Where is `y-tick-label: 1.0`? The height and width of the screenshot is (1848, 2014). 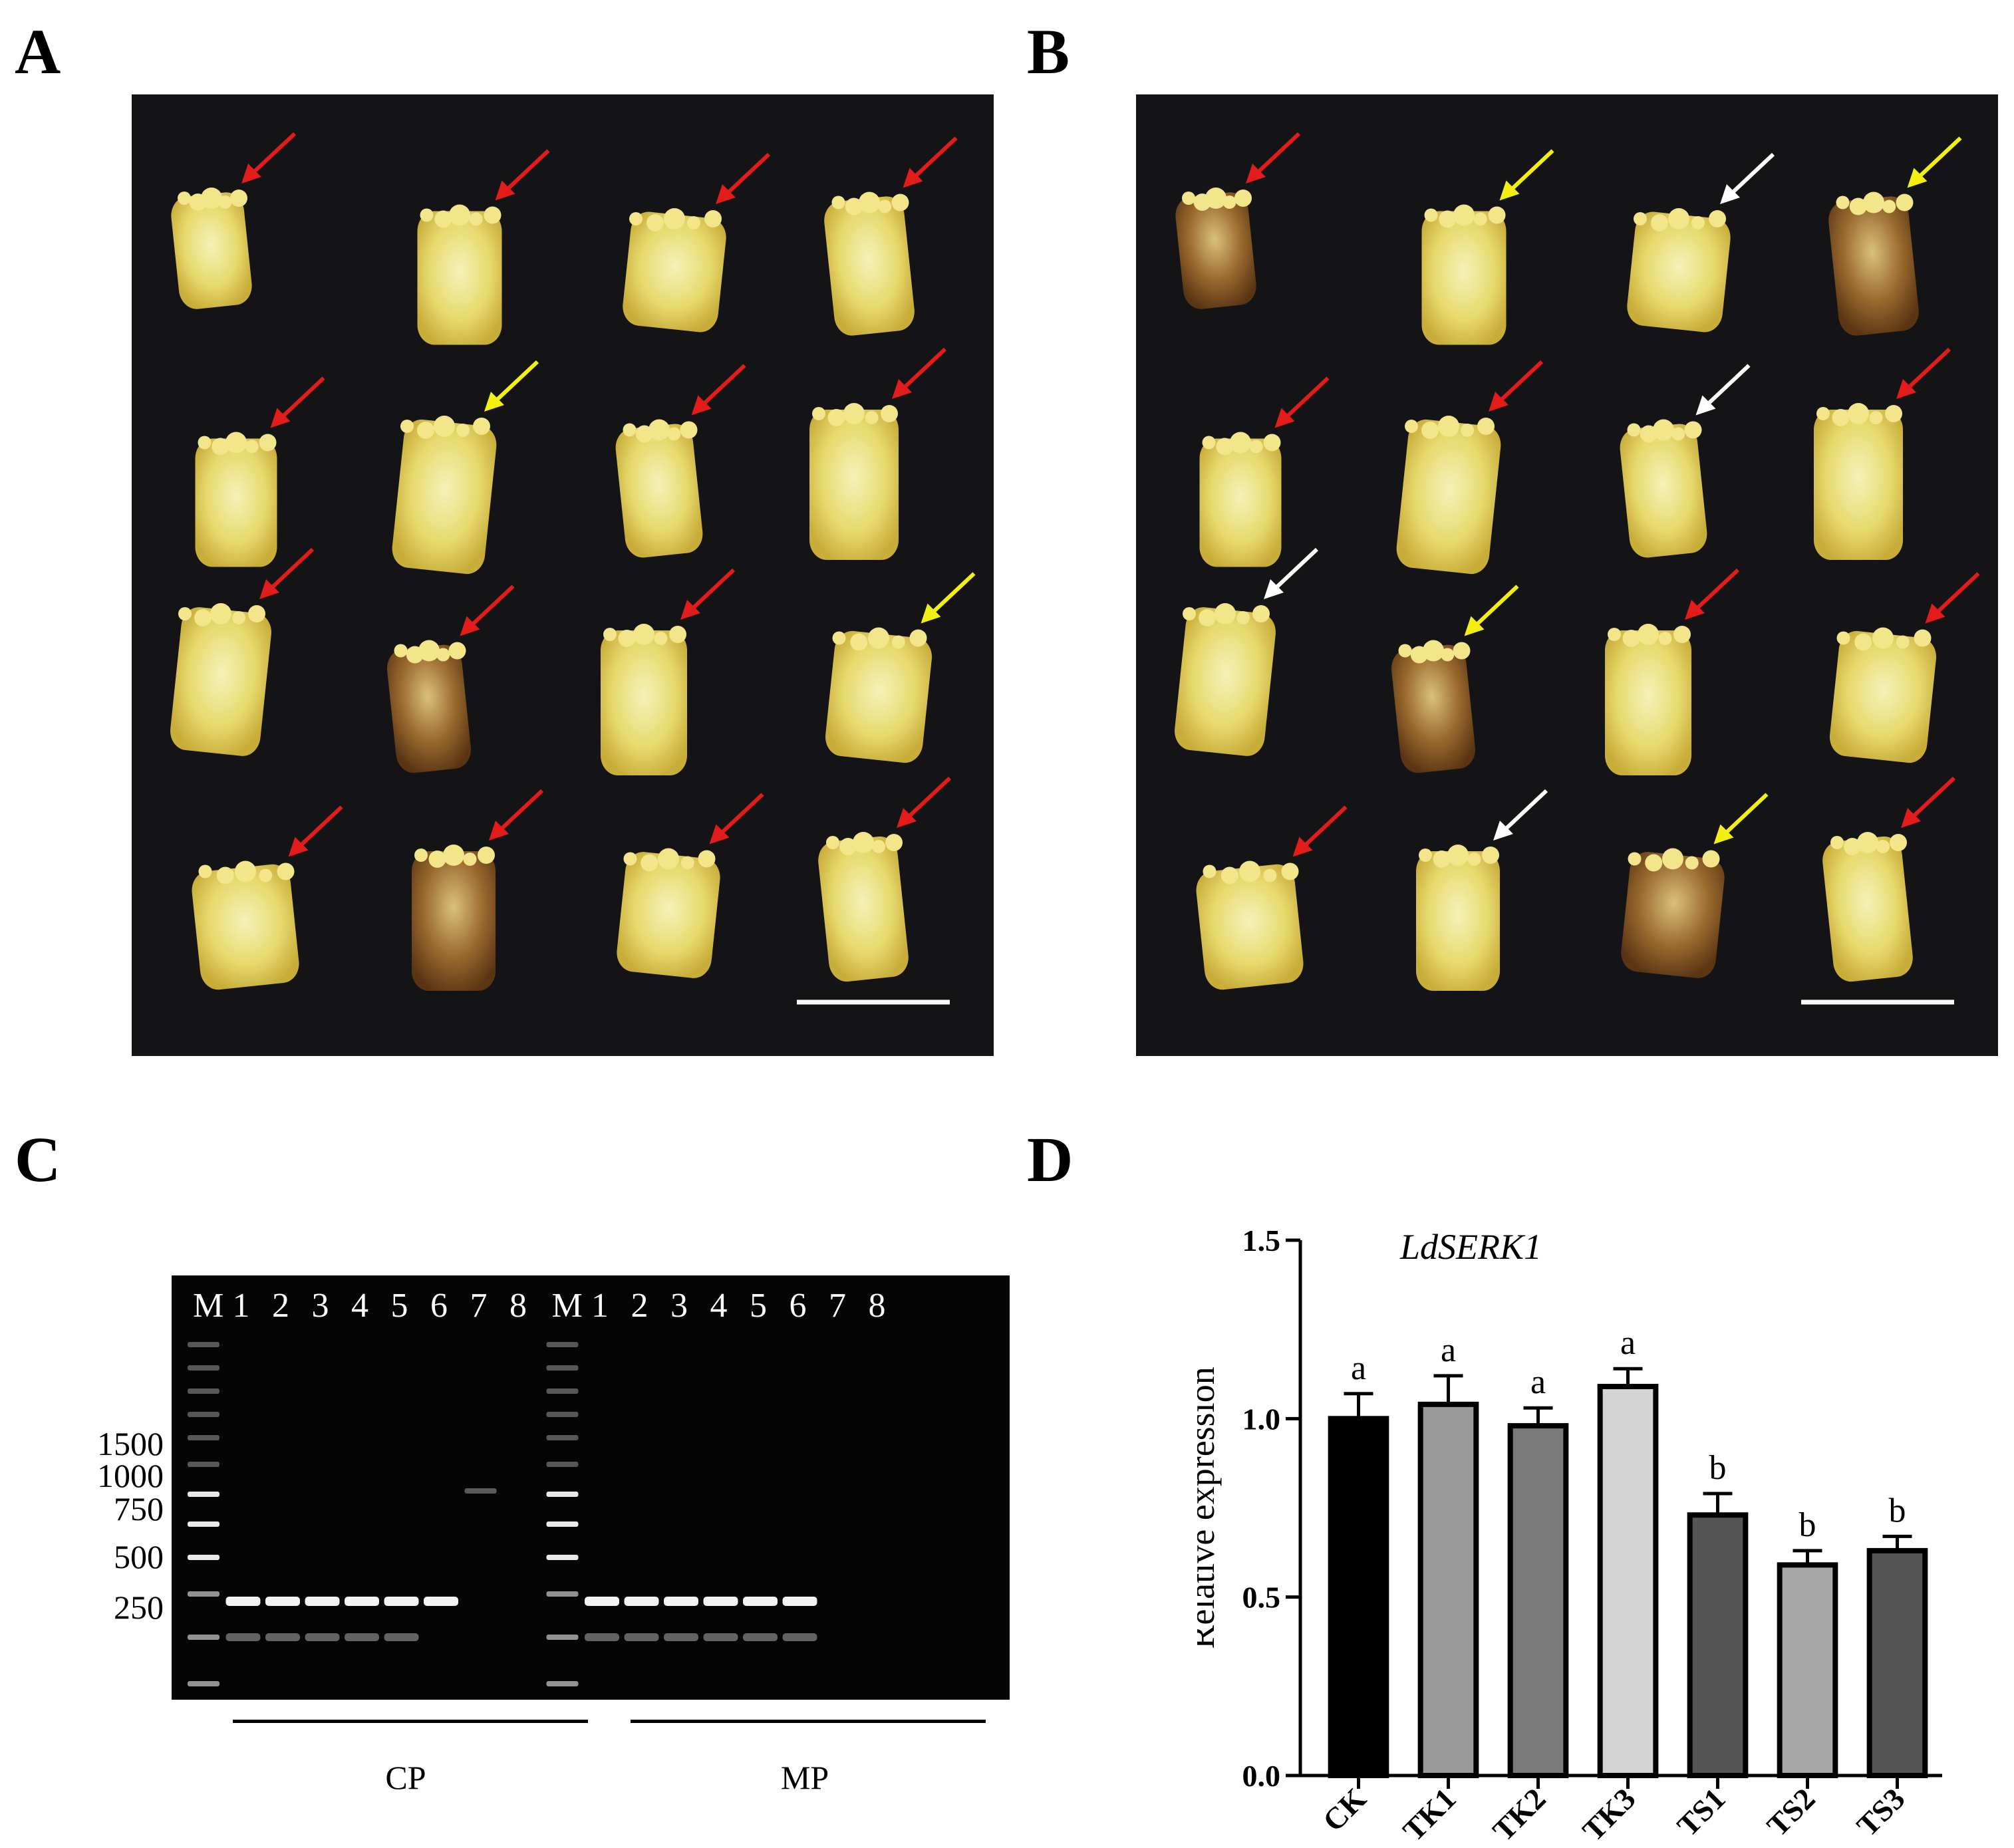
y-tick-label: 1.0 is located at coordinates (1261, 1419).